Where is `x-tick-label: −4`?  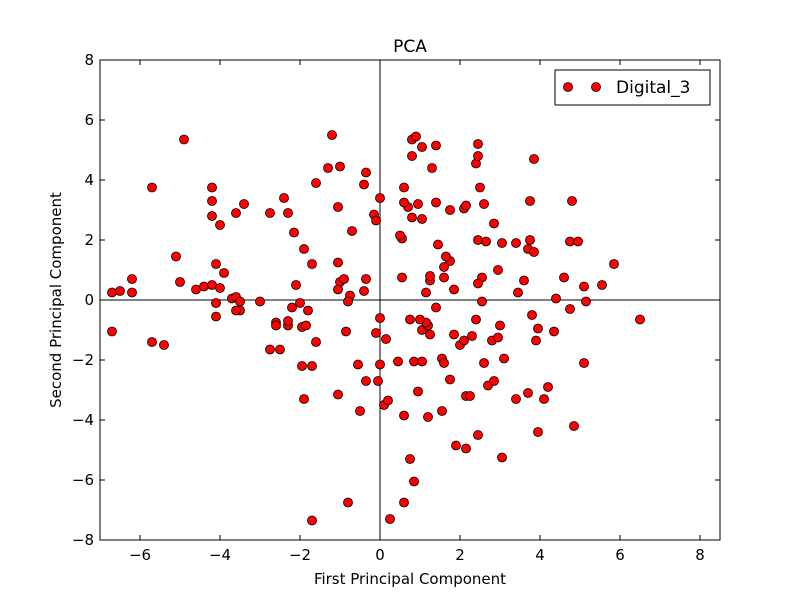 x-tick-label: −4 is located at coordinates (220, 555).